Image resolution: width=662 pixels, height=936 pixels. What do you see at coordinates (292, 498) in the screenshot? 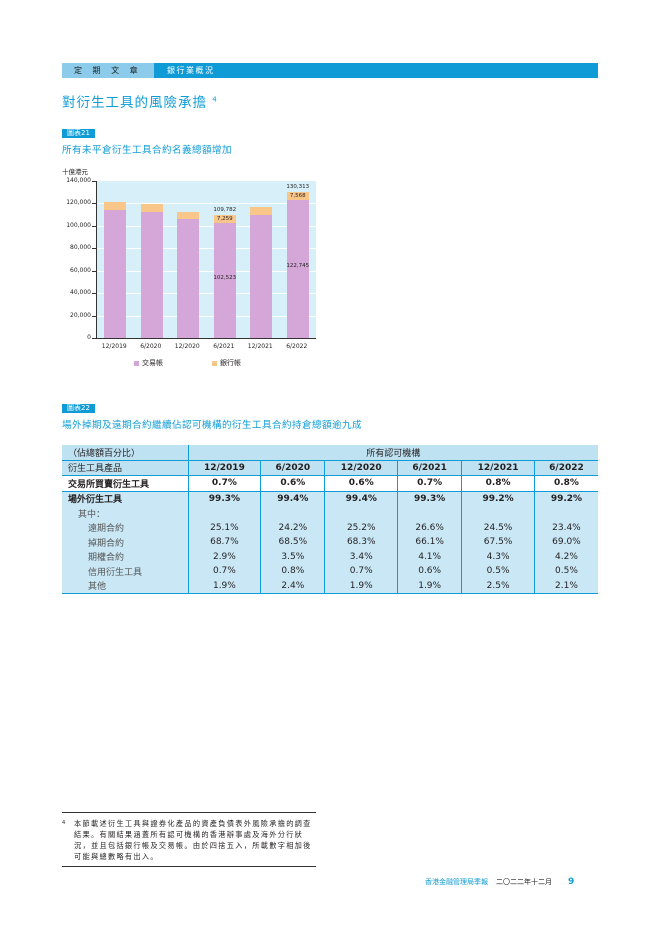
I see `table-cell: 99.4%` at bounding box center [292, 498].